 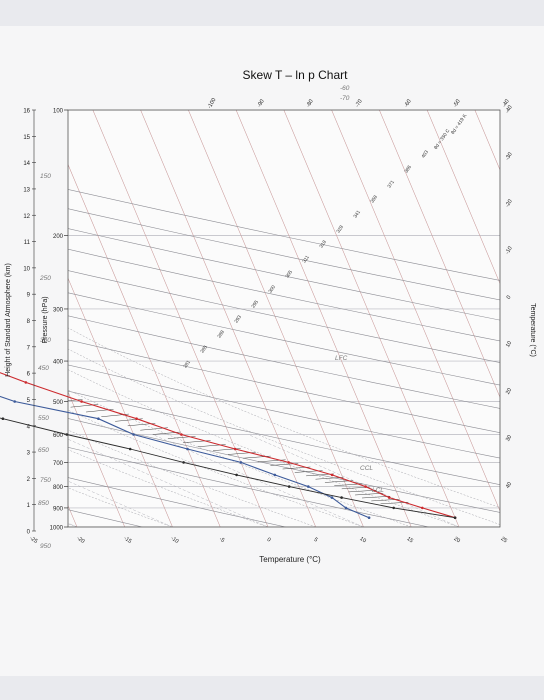 What do you see at coordinates (341, 358) in the screenshot?
I see `handwritten-note: LFC` at bounding box center [341, 358].